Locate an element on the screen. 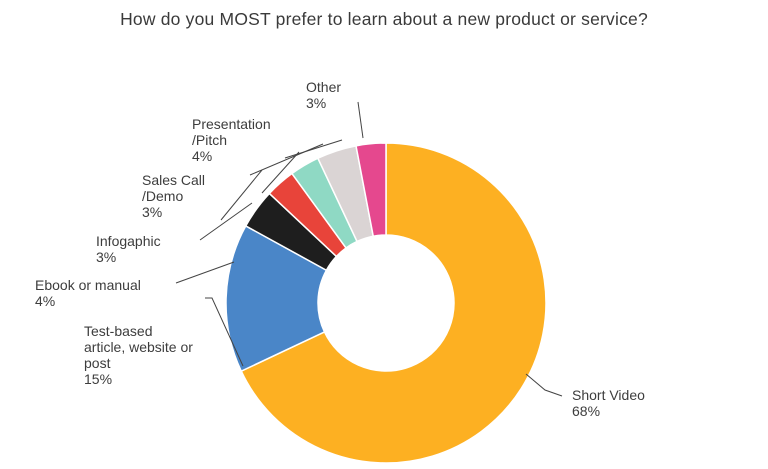 Image resolution: width=768 pixels, height=469 pixels. slice-name-label: Other is located at coordinates (323, 87).